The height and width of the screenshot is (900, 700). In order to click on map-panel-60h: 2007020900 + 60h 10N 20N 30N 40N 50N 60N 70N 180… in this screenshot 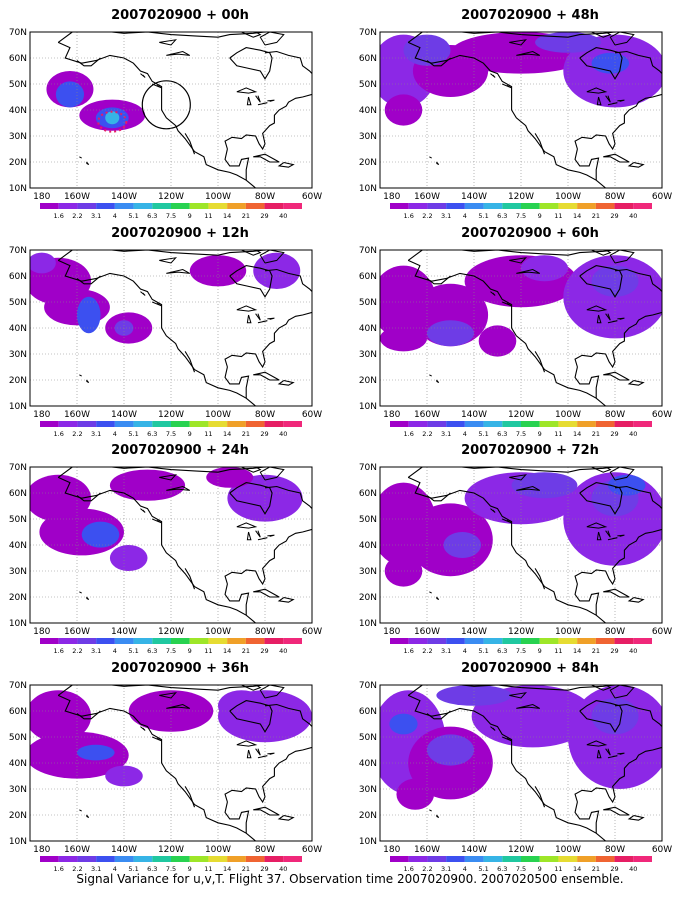, I will do `click(519, 333)`.